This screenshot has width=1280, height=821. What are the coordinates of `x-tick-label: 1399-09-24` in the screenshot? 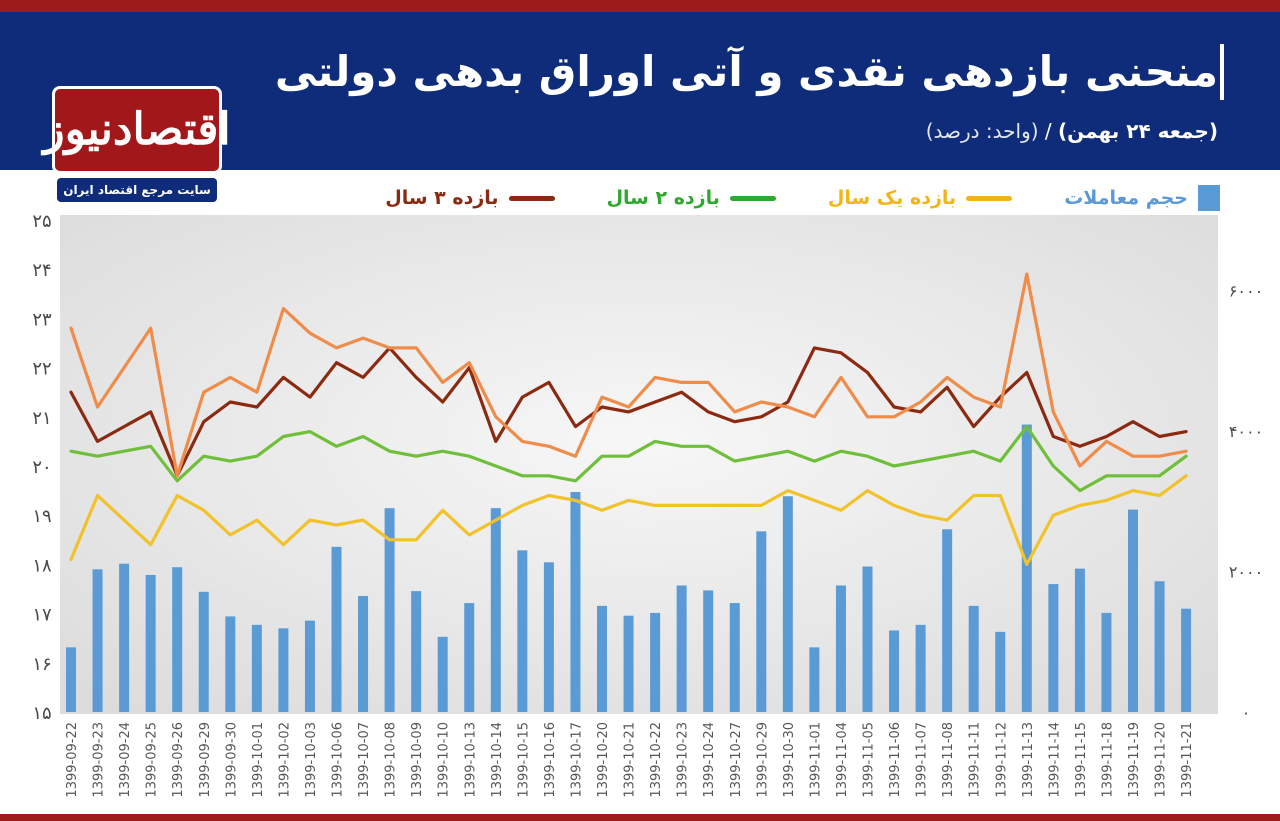 It's located at (125, 760).